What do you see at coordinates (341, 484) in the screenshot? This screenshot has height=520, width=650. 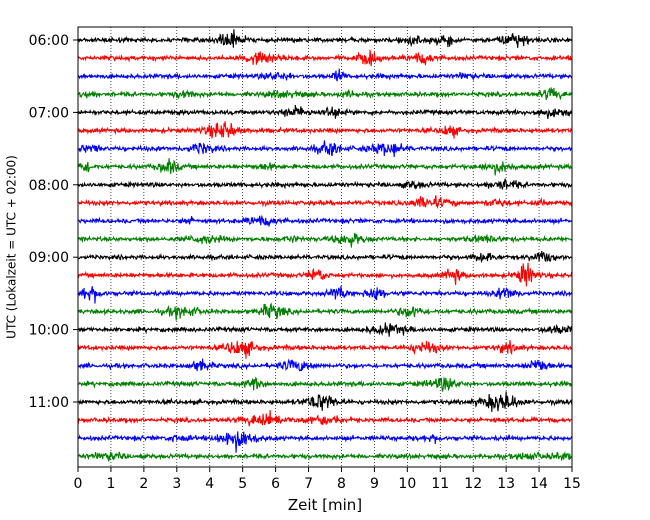 I see `x-tick-label: 8` at bounding box center [341, 484].